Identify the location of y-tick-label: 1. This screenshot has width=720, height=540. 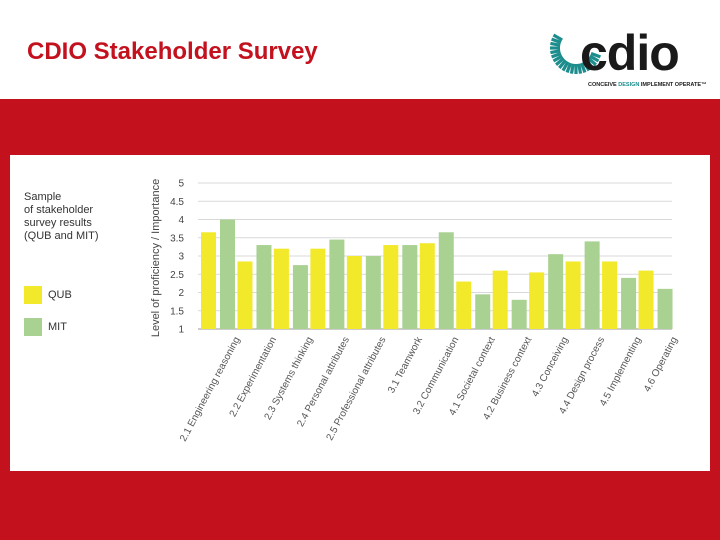
(181, 330).